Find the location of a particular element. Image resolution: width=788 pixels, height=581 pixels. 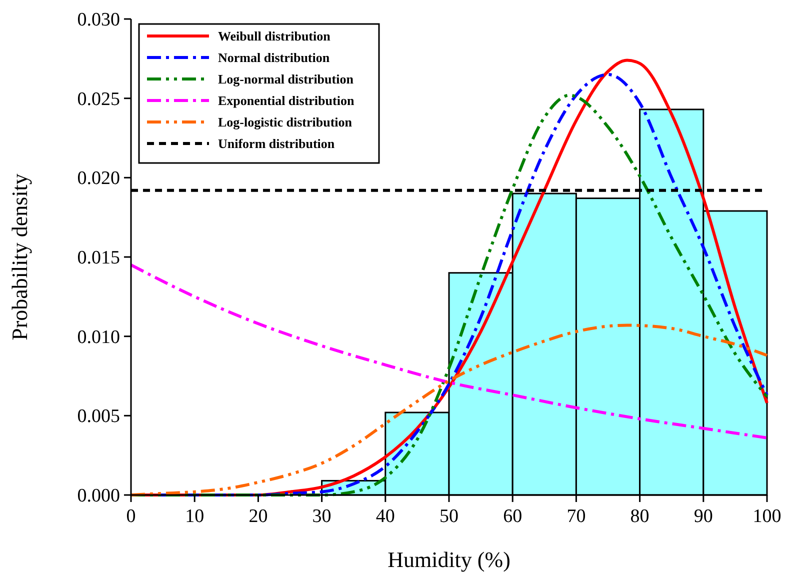

x-tick-label: 70 is located at coordinates (576, 516).